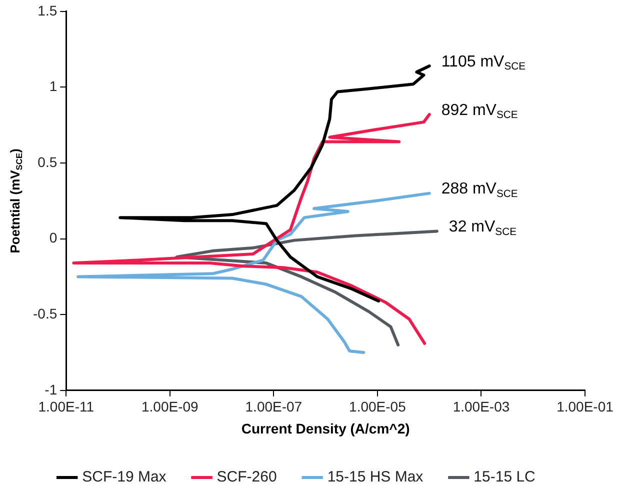 The width and height of the screenshot is (619, 499). Describe the element at coordinates (375, 477) in the screenshot. I see `legend-label: 15-15 HS Max` at that location.